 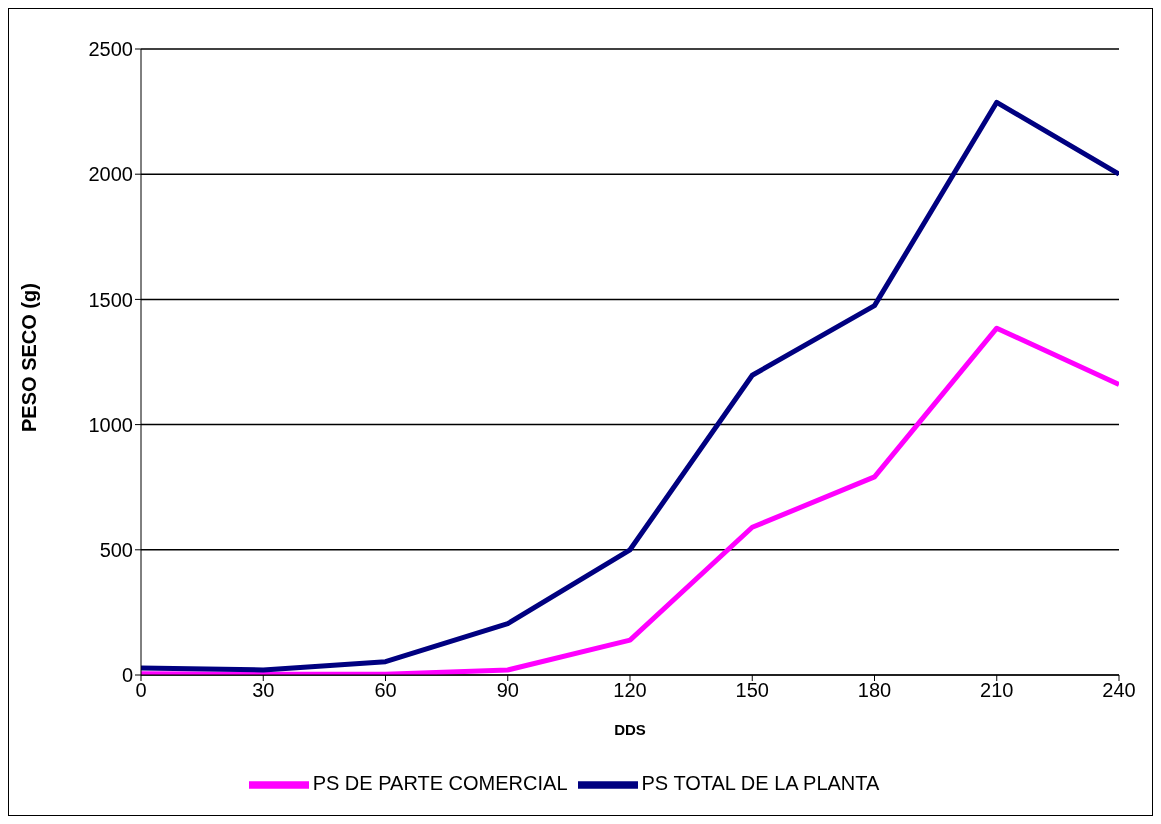 What do you see at coordinates (752, 690) in the screenshot?
I see `x-tick-label: 150` at bounding box center [752, 690].